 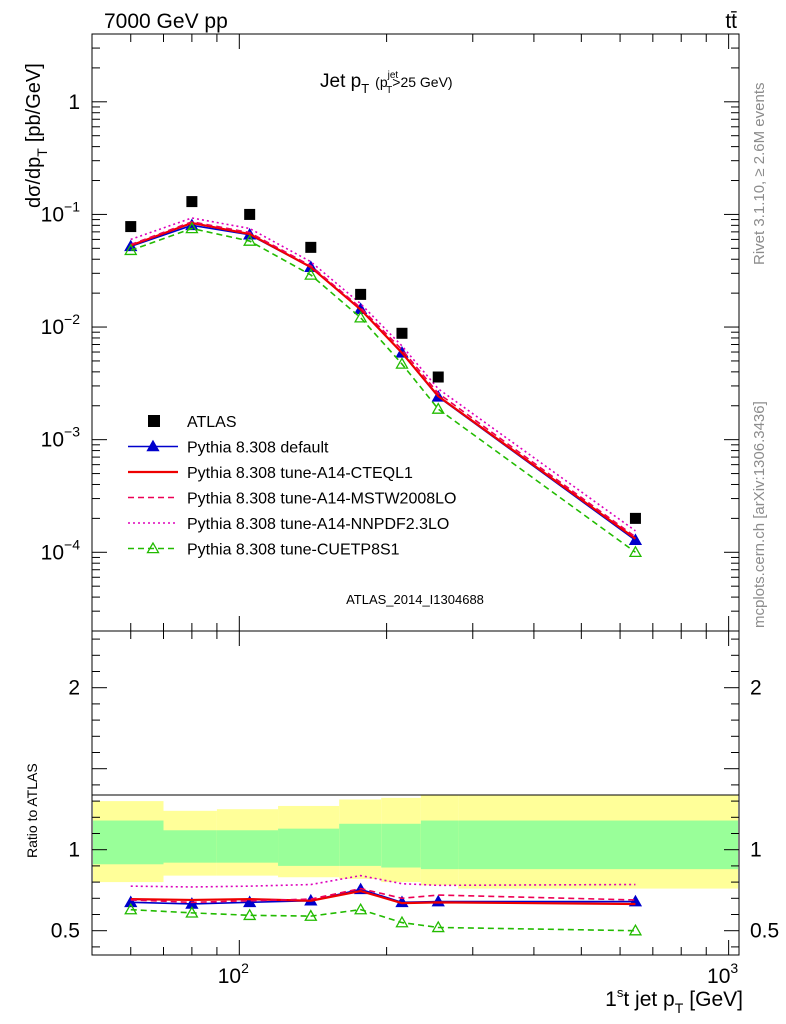 I want to click on main-y-tick-label-2: 10⁻², so click(x=61, y=325).